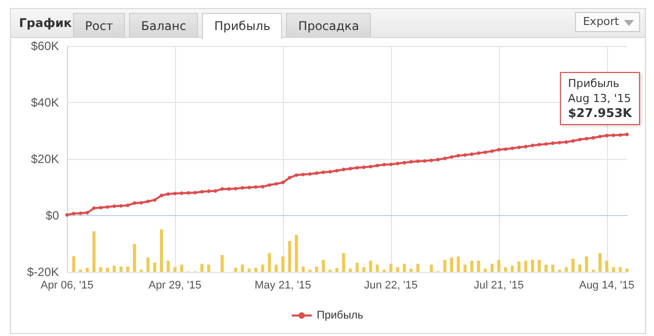  I want to click on text: Рост, so click(99, 25).